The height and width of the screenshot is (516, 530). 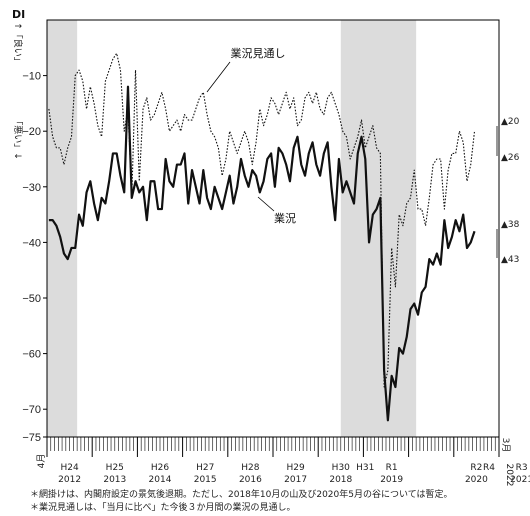 What do you see at coordinates (31, 77) in the screenshot?
I see `y-tick-label: −10` at bounding box center [31, 77].